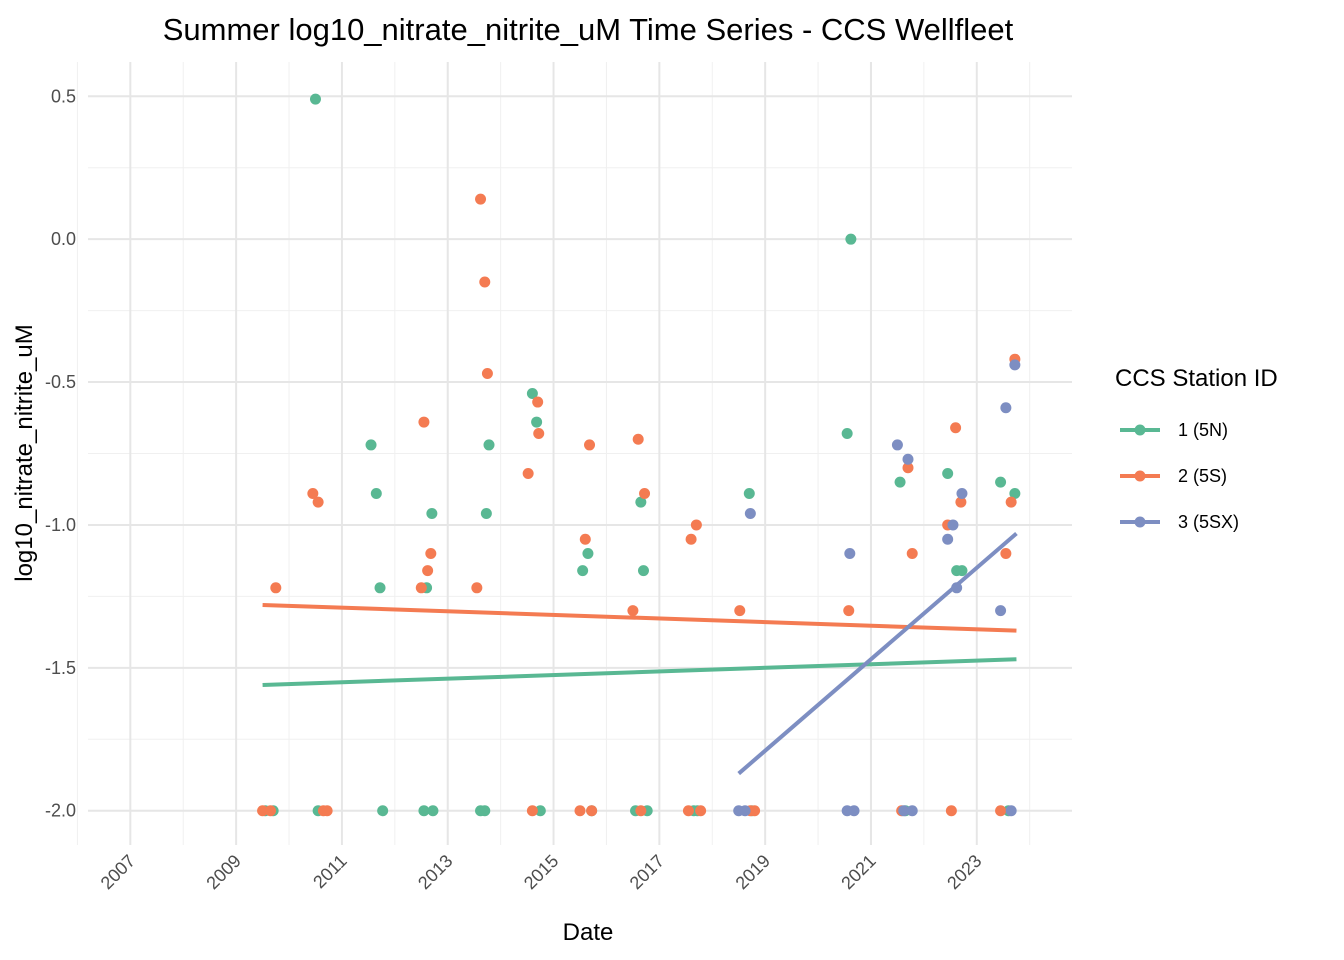 The width and height of the screenshot is (1344, 960). What do you see at coordinates (1208, 522) in the screenshot?
I see `legend-label: 3 (5SX)` at bounding box center [1208, 522].